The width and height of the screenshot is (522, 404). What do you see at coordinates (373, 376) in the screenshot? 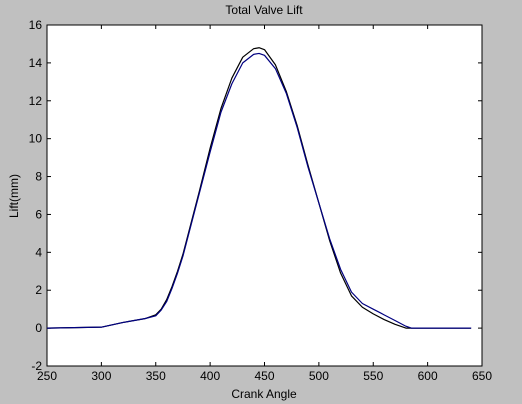
I see `x-tick-label: 550` at bounding box center [373, 376].